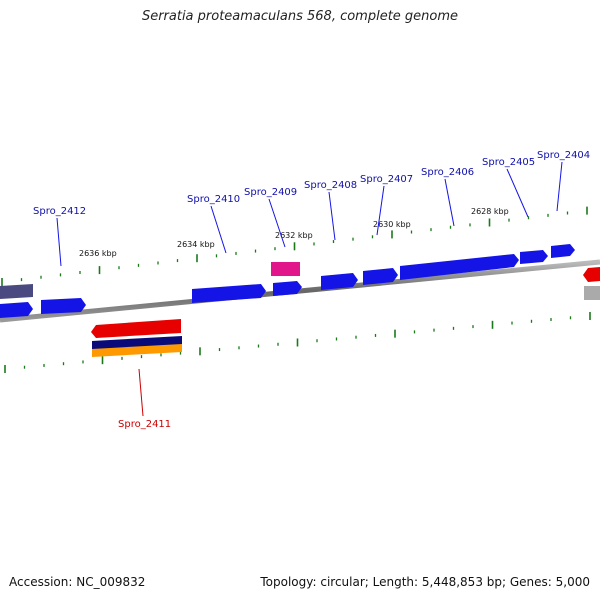  Describe the element at coordinates (447, 172) in the screenshot. I see `gene-label-spro-2406: Spro_2406` at that location.